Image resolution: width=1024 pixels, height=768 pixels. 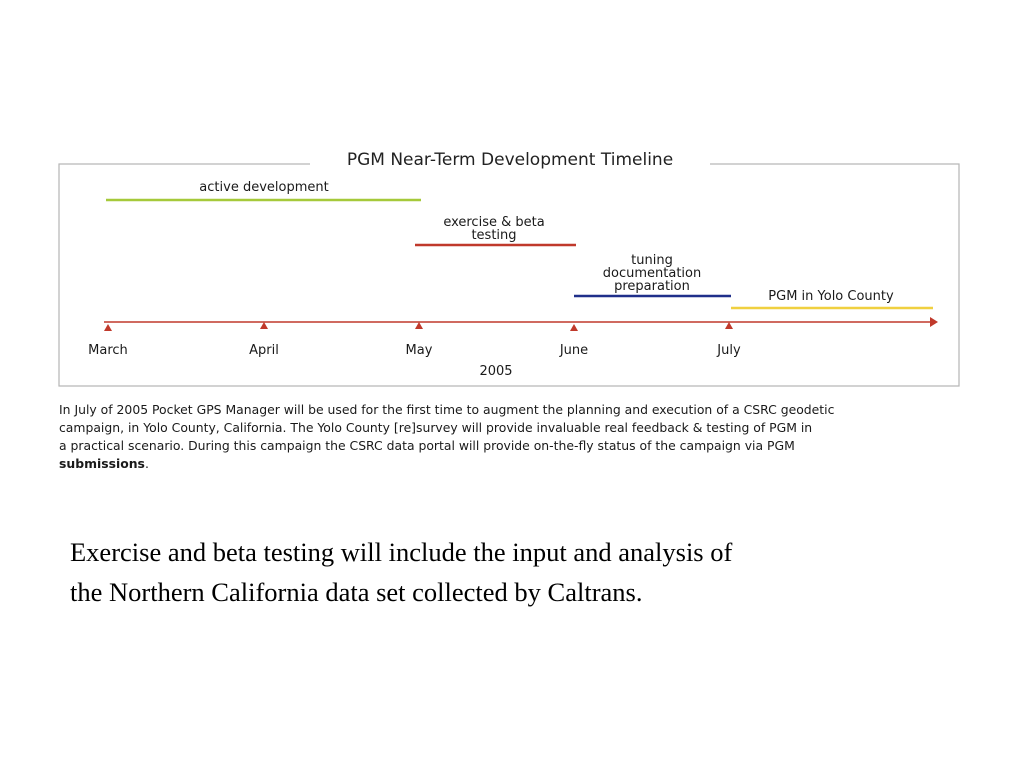 What do you see at coordinates (574, 327) in the screenshot?
I see `month-marker-june` at bounding box center [574, 327].